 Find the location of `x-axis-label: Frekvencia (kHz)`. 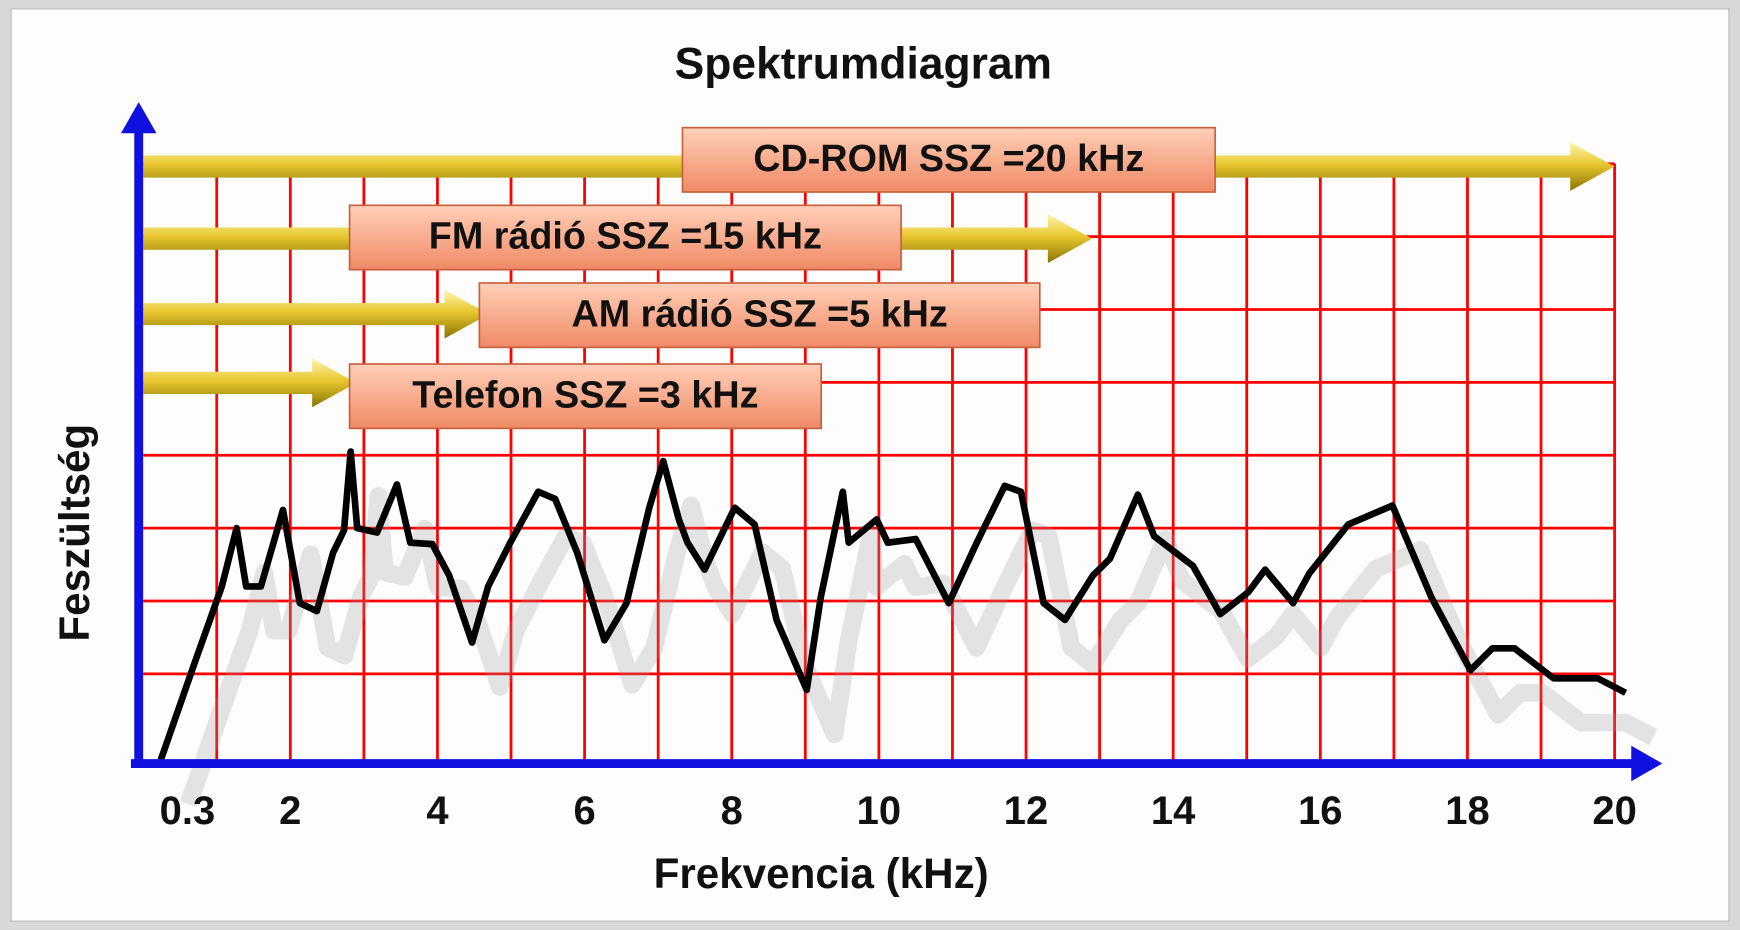

x-axis-label: Frekvencia (kHz) is located at coordinates (821, 873).